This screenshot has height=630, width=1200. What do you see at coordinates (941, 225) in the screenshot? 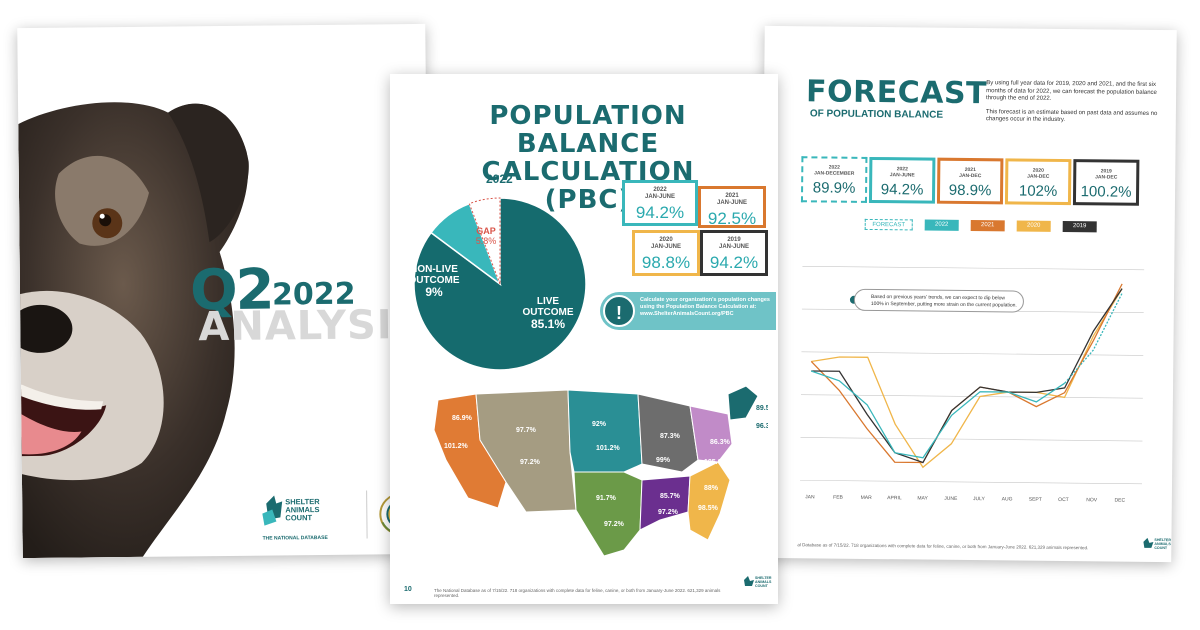
I see `legend-item: 2022` at bounding box center [941, 225].